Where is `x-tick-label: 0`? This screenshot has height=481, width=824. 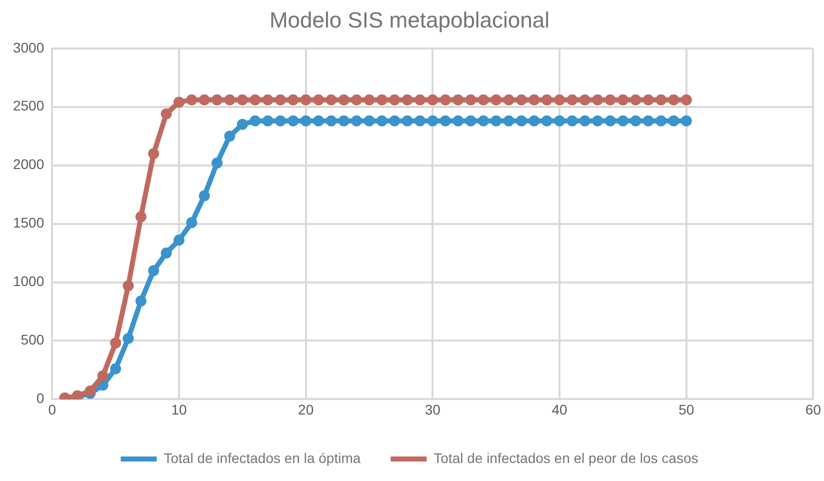 x-tick-label: 0 is located at coordinates (52, 409).